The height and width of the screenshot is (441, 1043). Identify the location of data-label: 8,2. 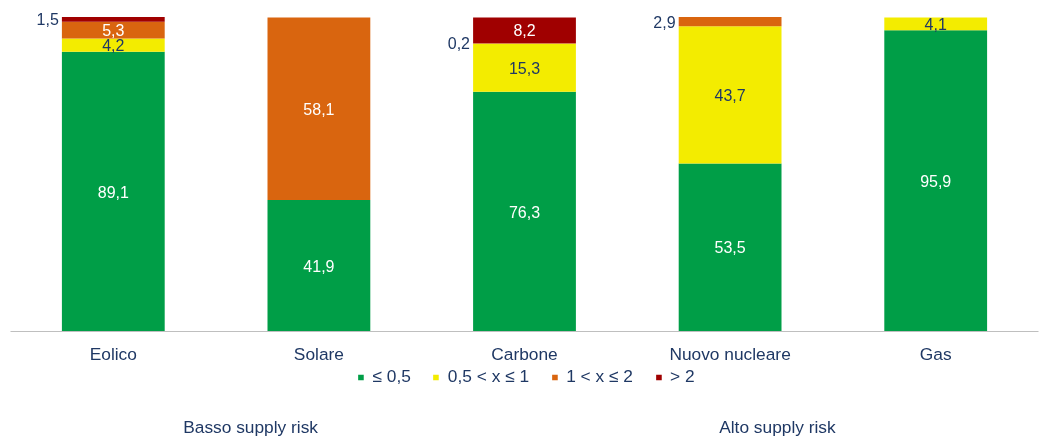
(524, 31).